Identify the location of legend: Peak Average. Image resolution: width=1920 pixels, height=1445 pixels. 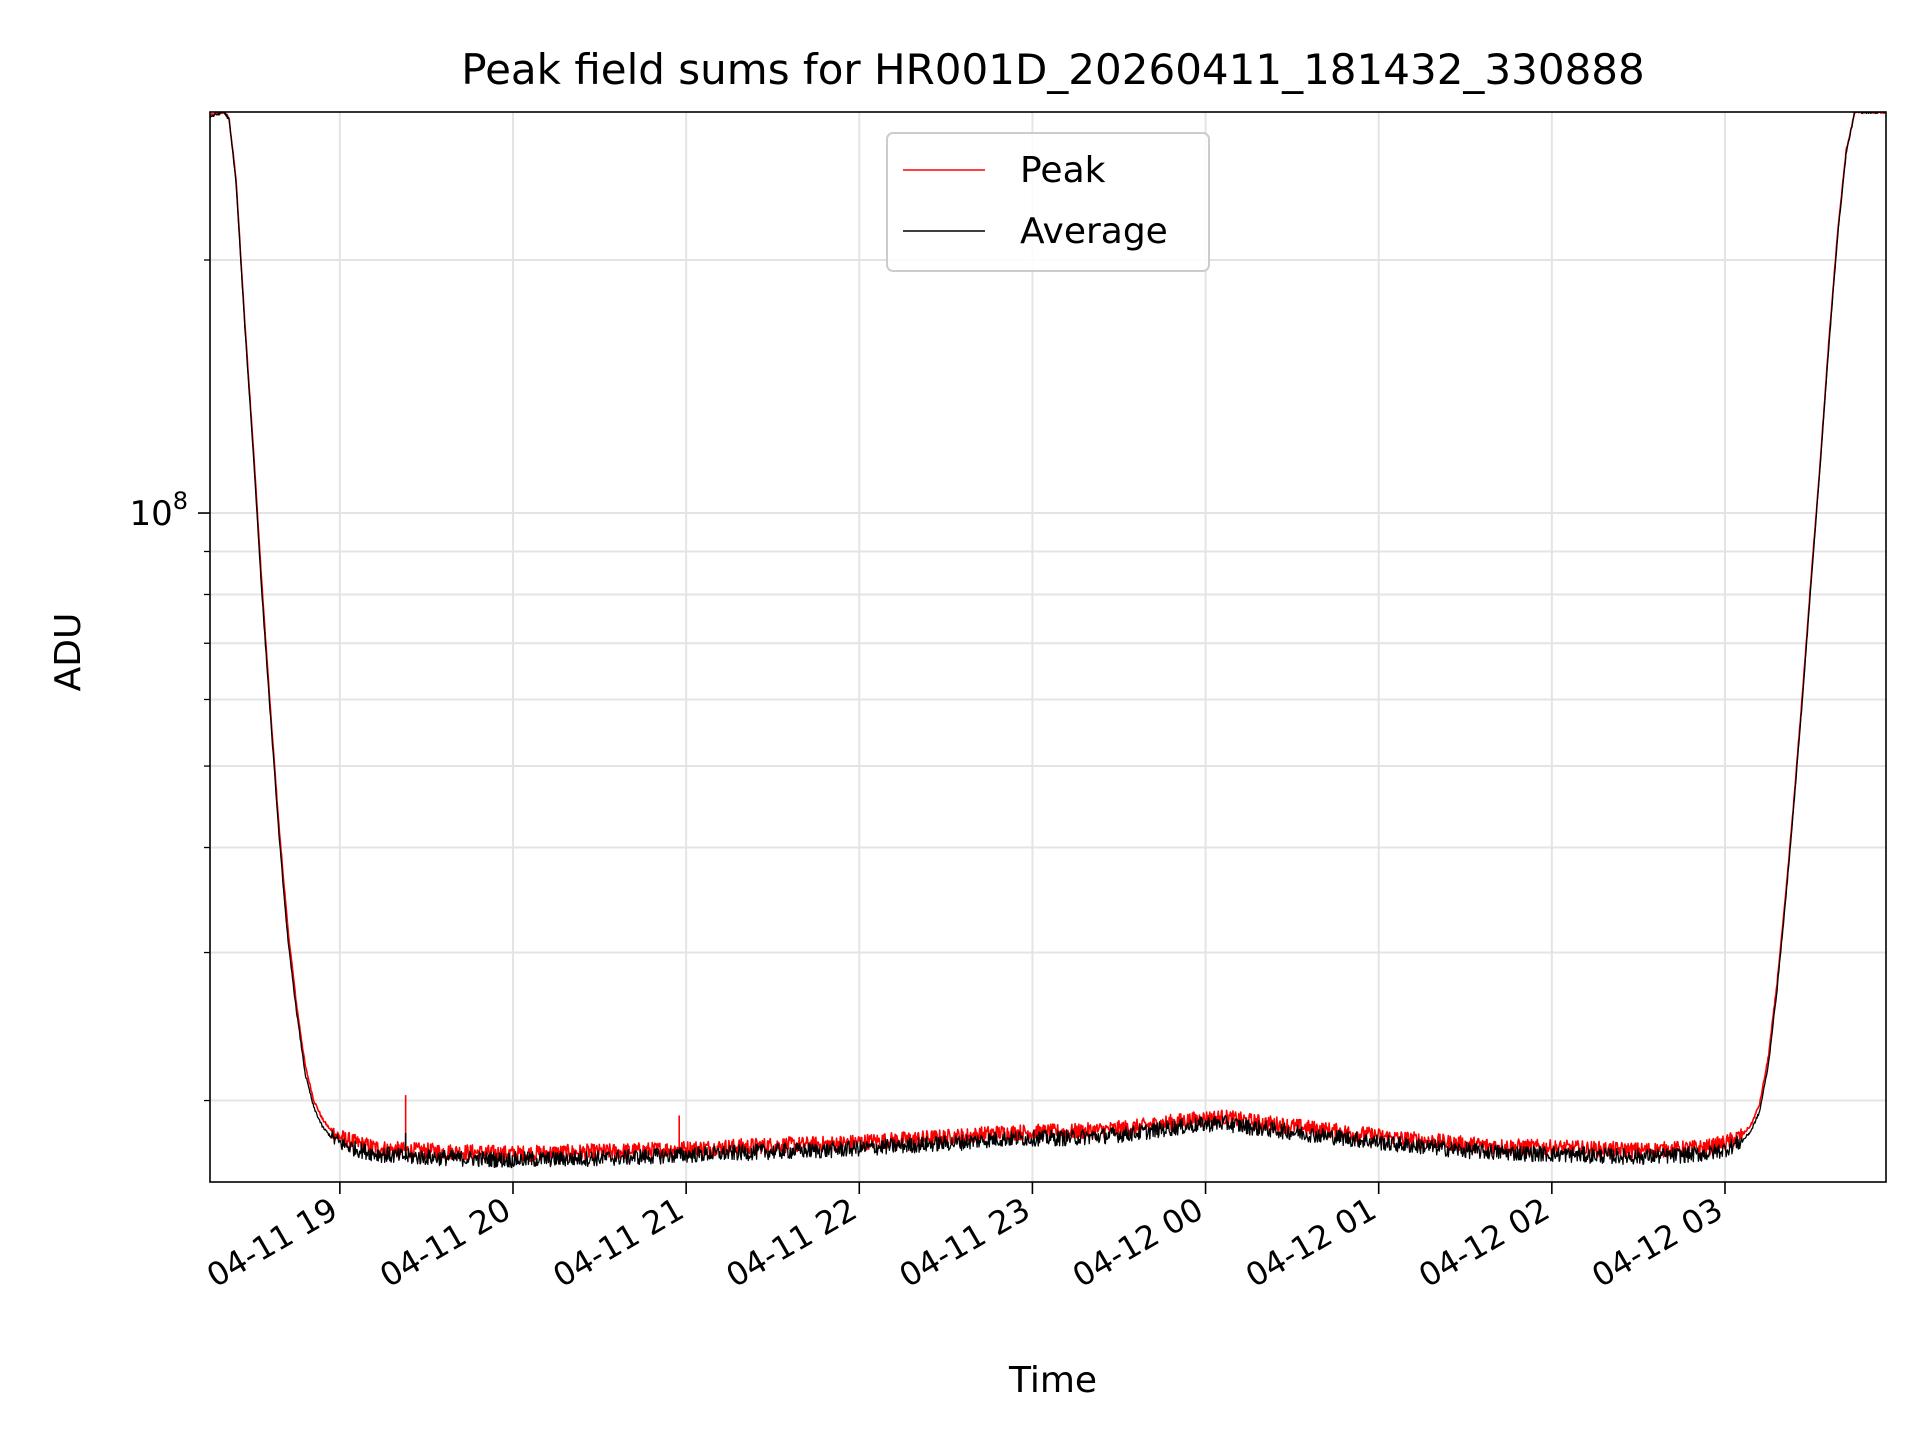
(1048, 202).